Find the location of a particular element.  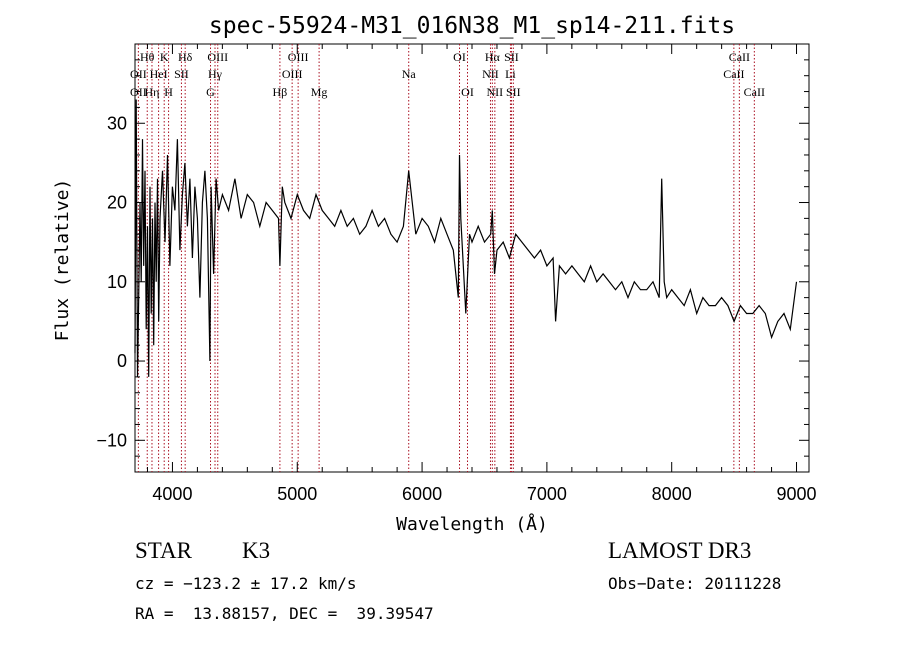

x-tick-label: 8000 is located at coordinates (672, 494).